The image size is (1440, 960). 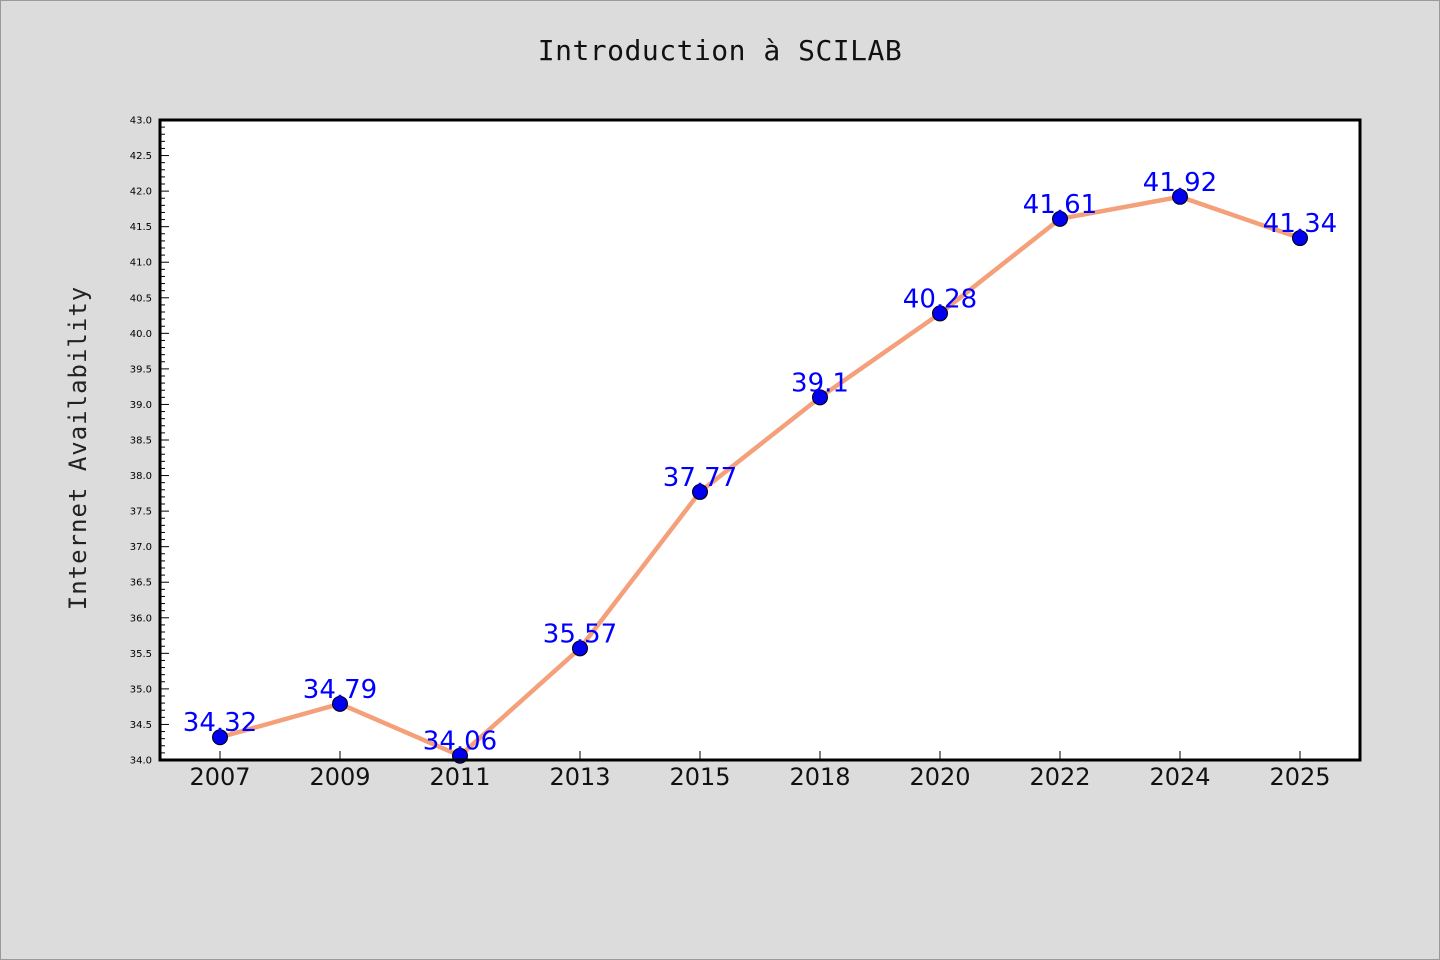 I want to click on y-tick-label: 35.5, so click(x=141, y=654).